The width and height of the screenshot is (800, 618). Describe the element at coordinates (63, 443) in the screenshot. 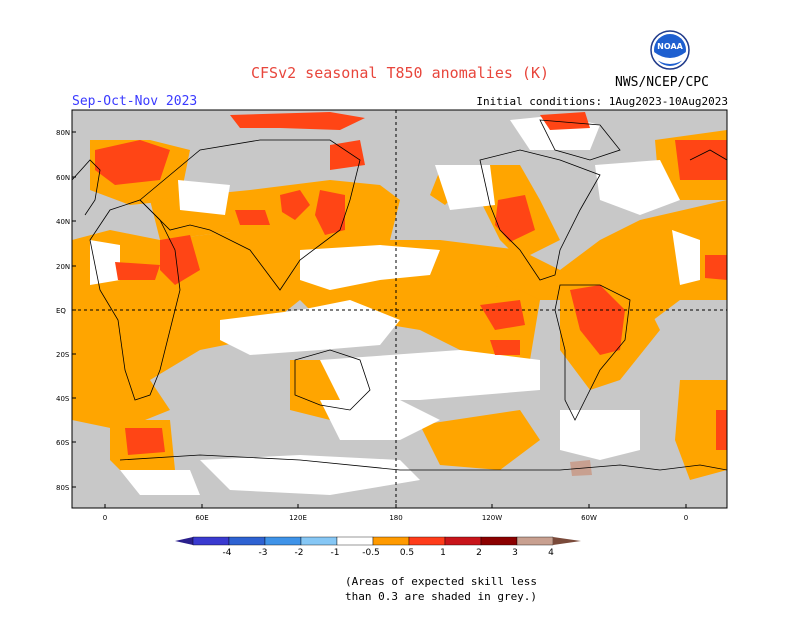

I see `latitude-label: 60S` at that location.